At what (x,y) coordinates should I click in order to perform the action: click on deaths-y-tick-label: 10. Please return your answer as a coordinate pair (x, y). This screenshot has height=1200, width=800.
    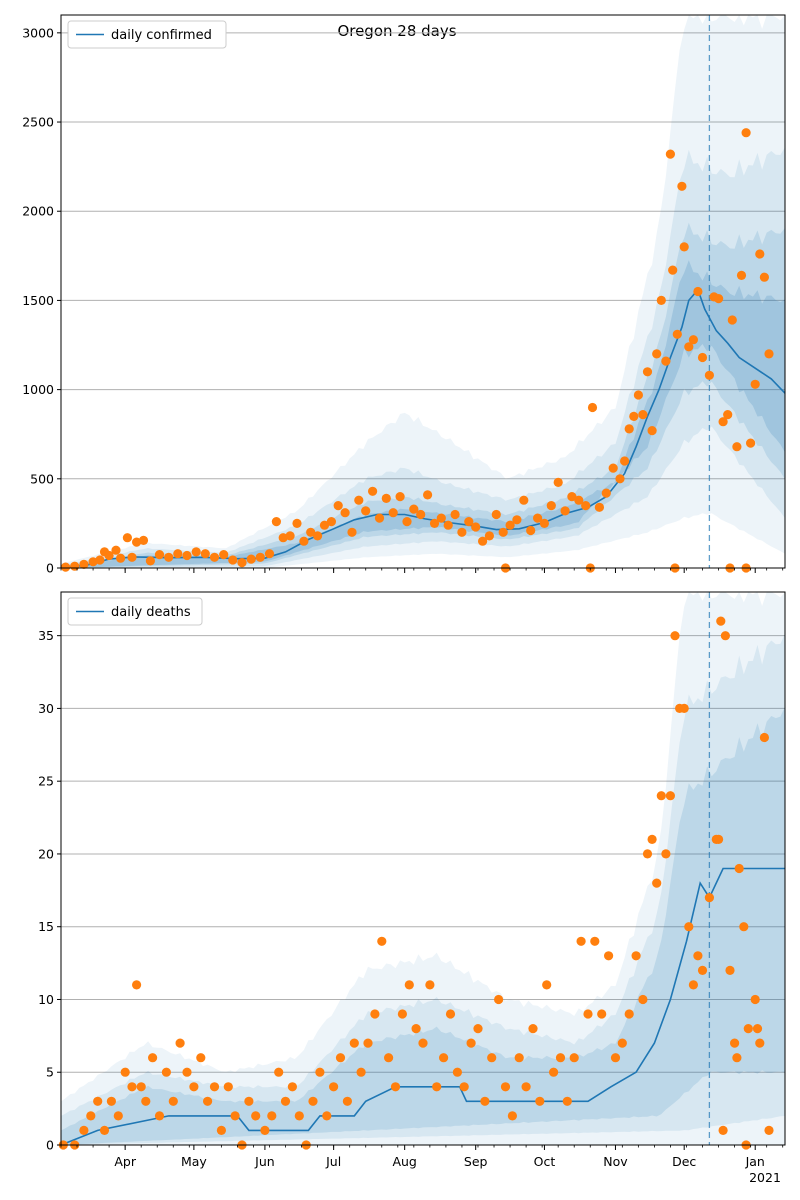
    Looking at the image, I should click on (46, 999).